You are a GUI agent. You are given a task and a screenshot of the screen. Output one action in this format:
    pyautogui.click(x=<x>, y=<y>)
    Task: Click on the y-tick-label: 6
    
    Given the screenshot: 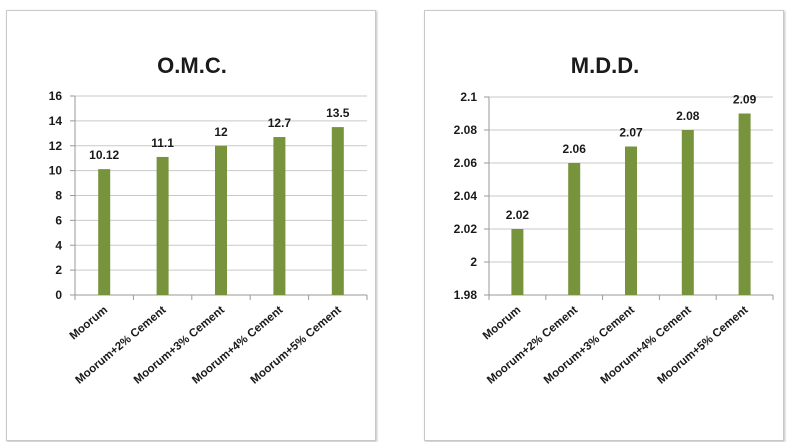 What is the action you would take?
    pyautogui.click(x=58, y=220)
    